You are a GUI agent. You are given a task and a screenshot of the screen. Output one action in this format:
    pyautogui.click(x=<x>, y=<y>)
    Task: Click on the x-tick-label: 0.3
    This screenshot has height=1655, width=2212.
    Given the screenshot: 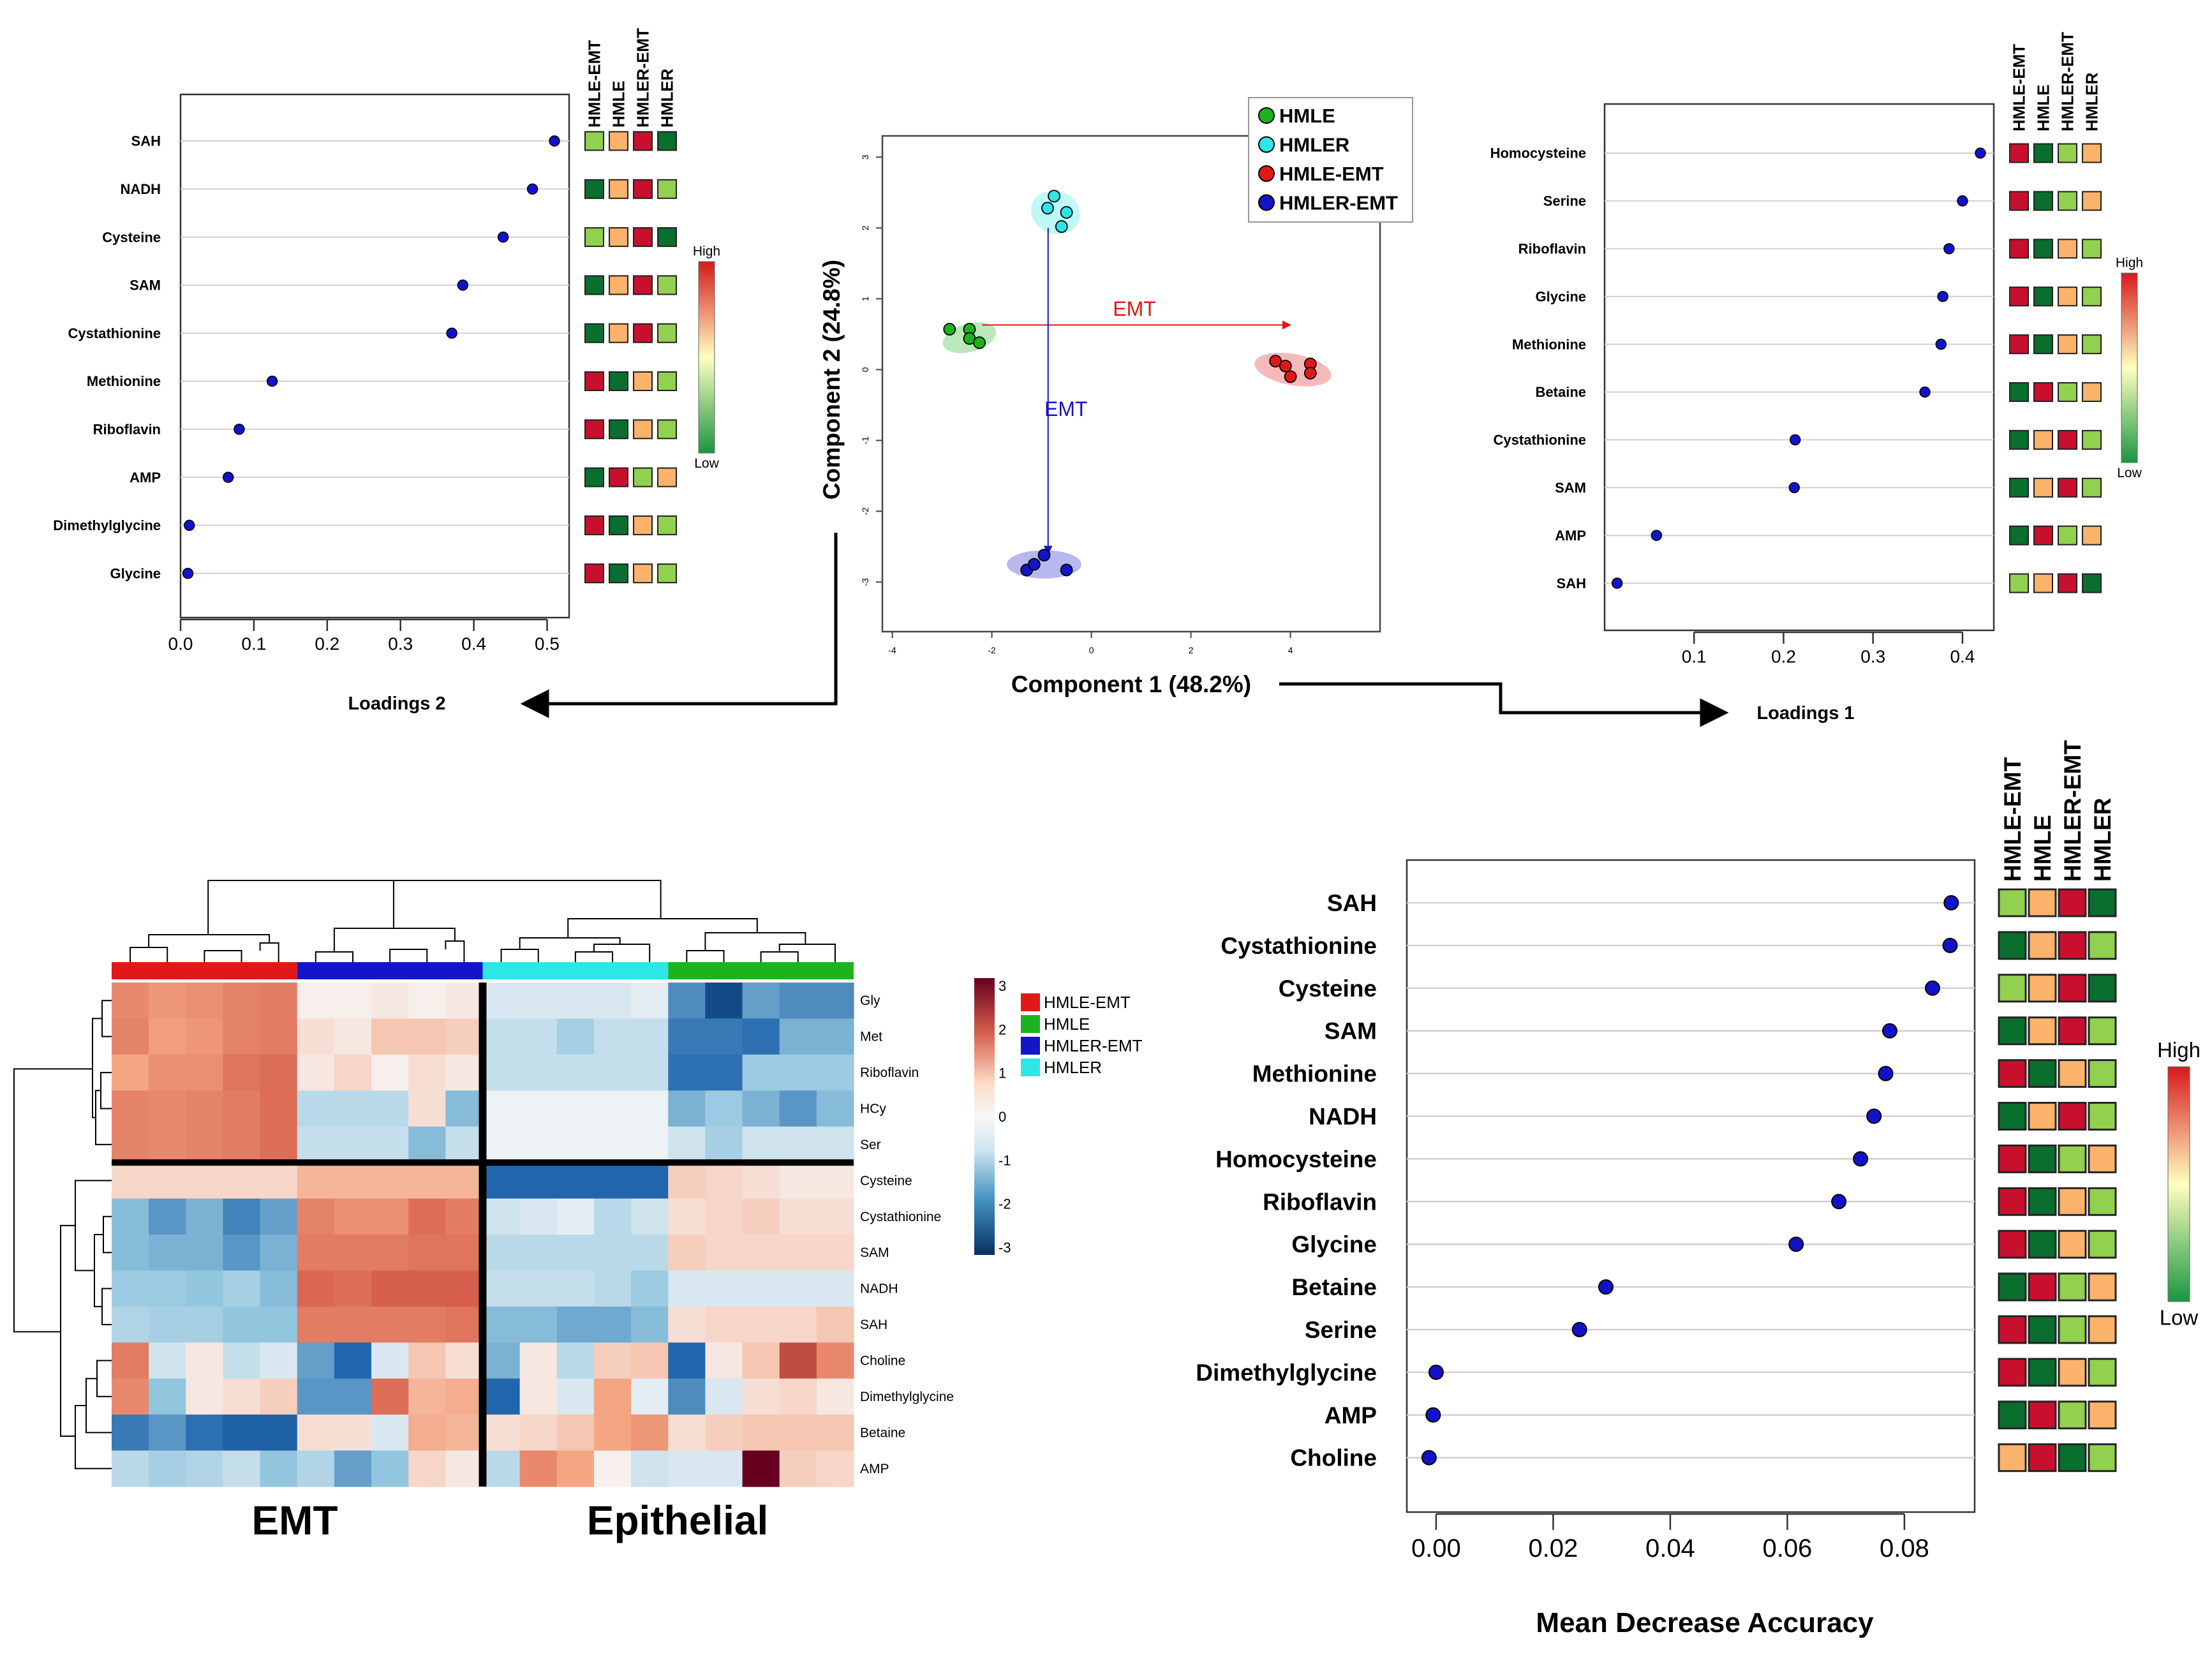 What is the action you would take?
    pyautogui.click(x=400, y=643)
    